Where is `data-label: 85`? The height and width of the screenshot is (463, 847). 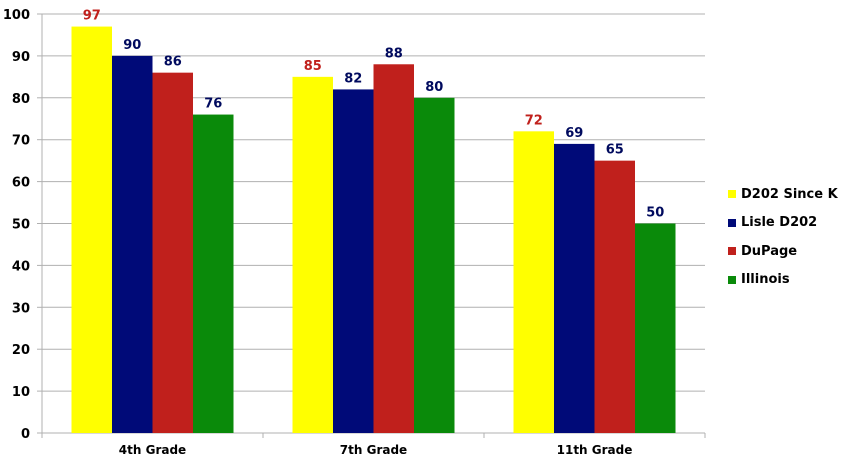 data-label: 85 is located at coordinates (313, 66).